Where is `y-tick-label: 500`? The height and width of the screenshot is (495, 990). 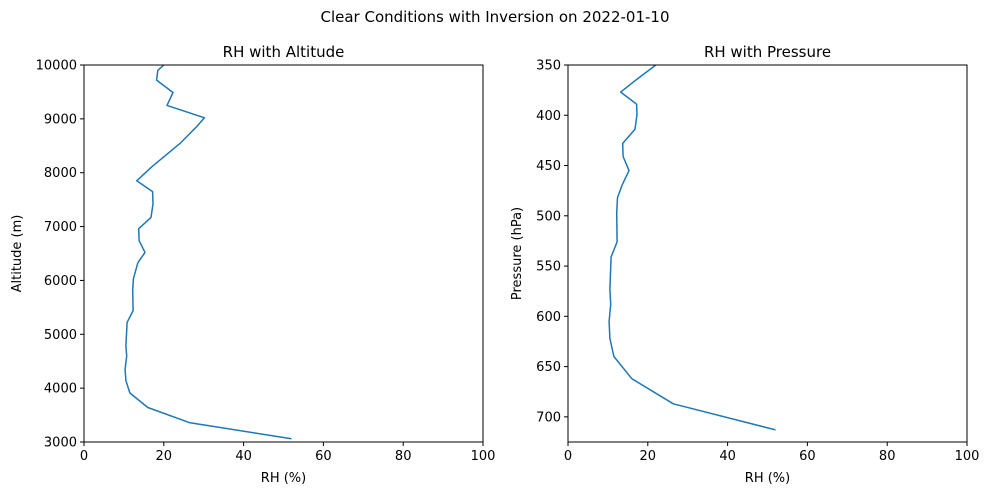
y-tick-label: 500 is located at coordinates (548, 216).